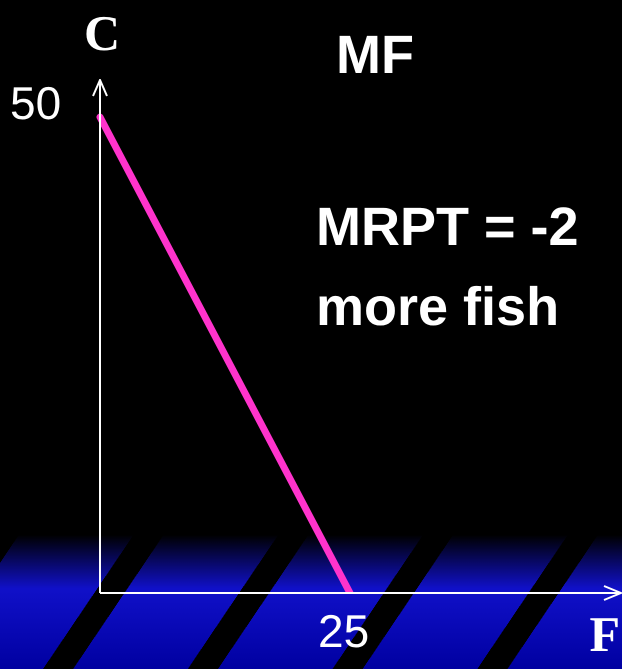 The width and height of the screenshot is (622, 669). What do you see at coordinates (102, 32) in the screenshot?
I see `y-axis-title: C` at bounding box center [102, 32].